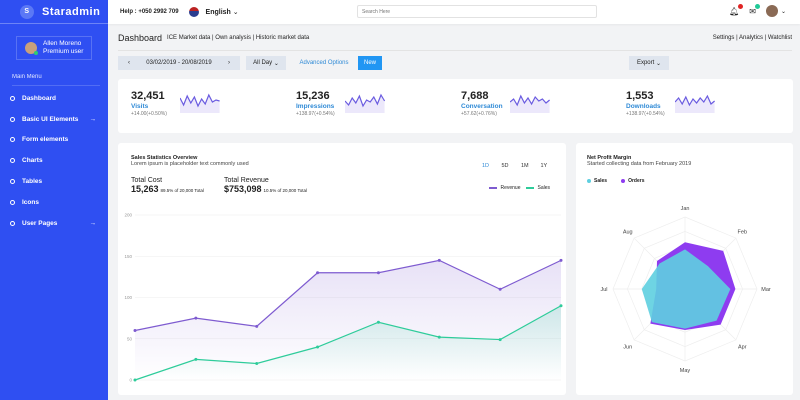 The width and height of the screenshot is (800, 400). I want to click on period-dropdown: All Day ⌄, so click(266, 63).